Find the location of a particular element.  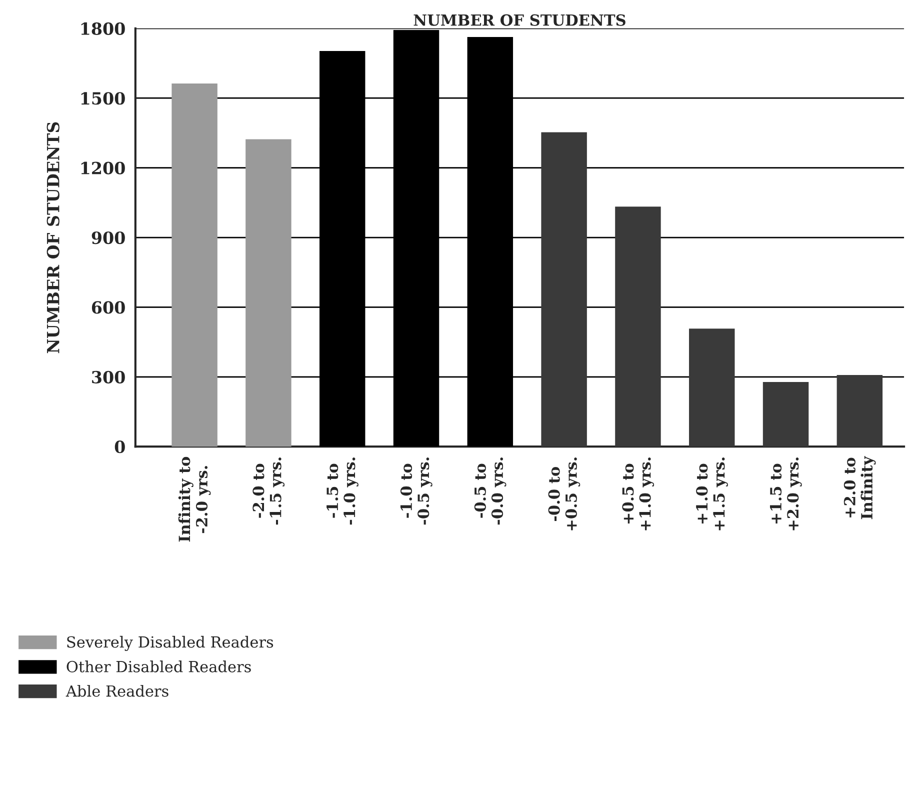

chart-title: NUMBER OF STUDENTS is located at coordinates (520, 20).